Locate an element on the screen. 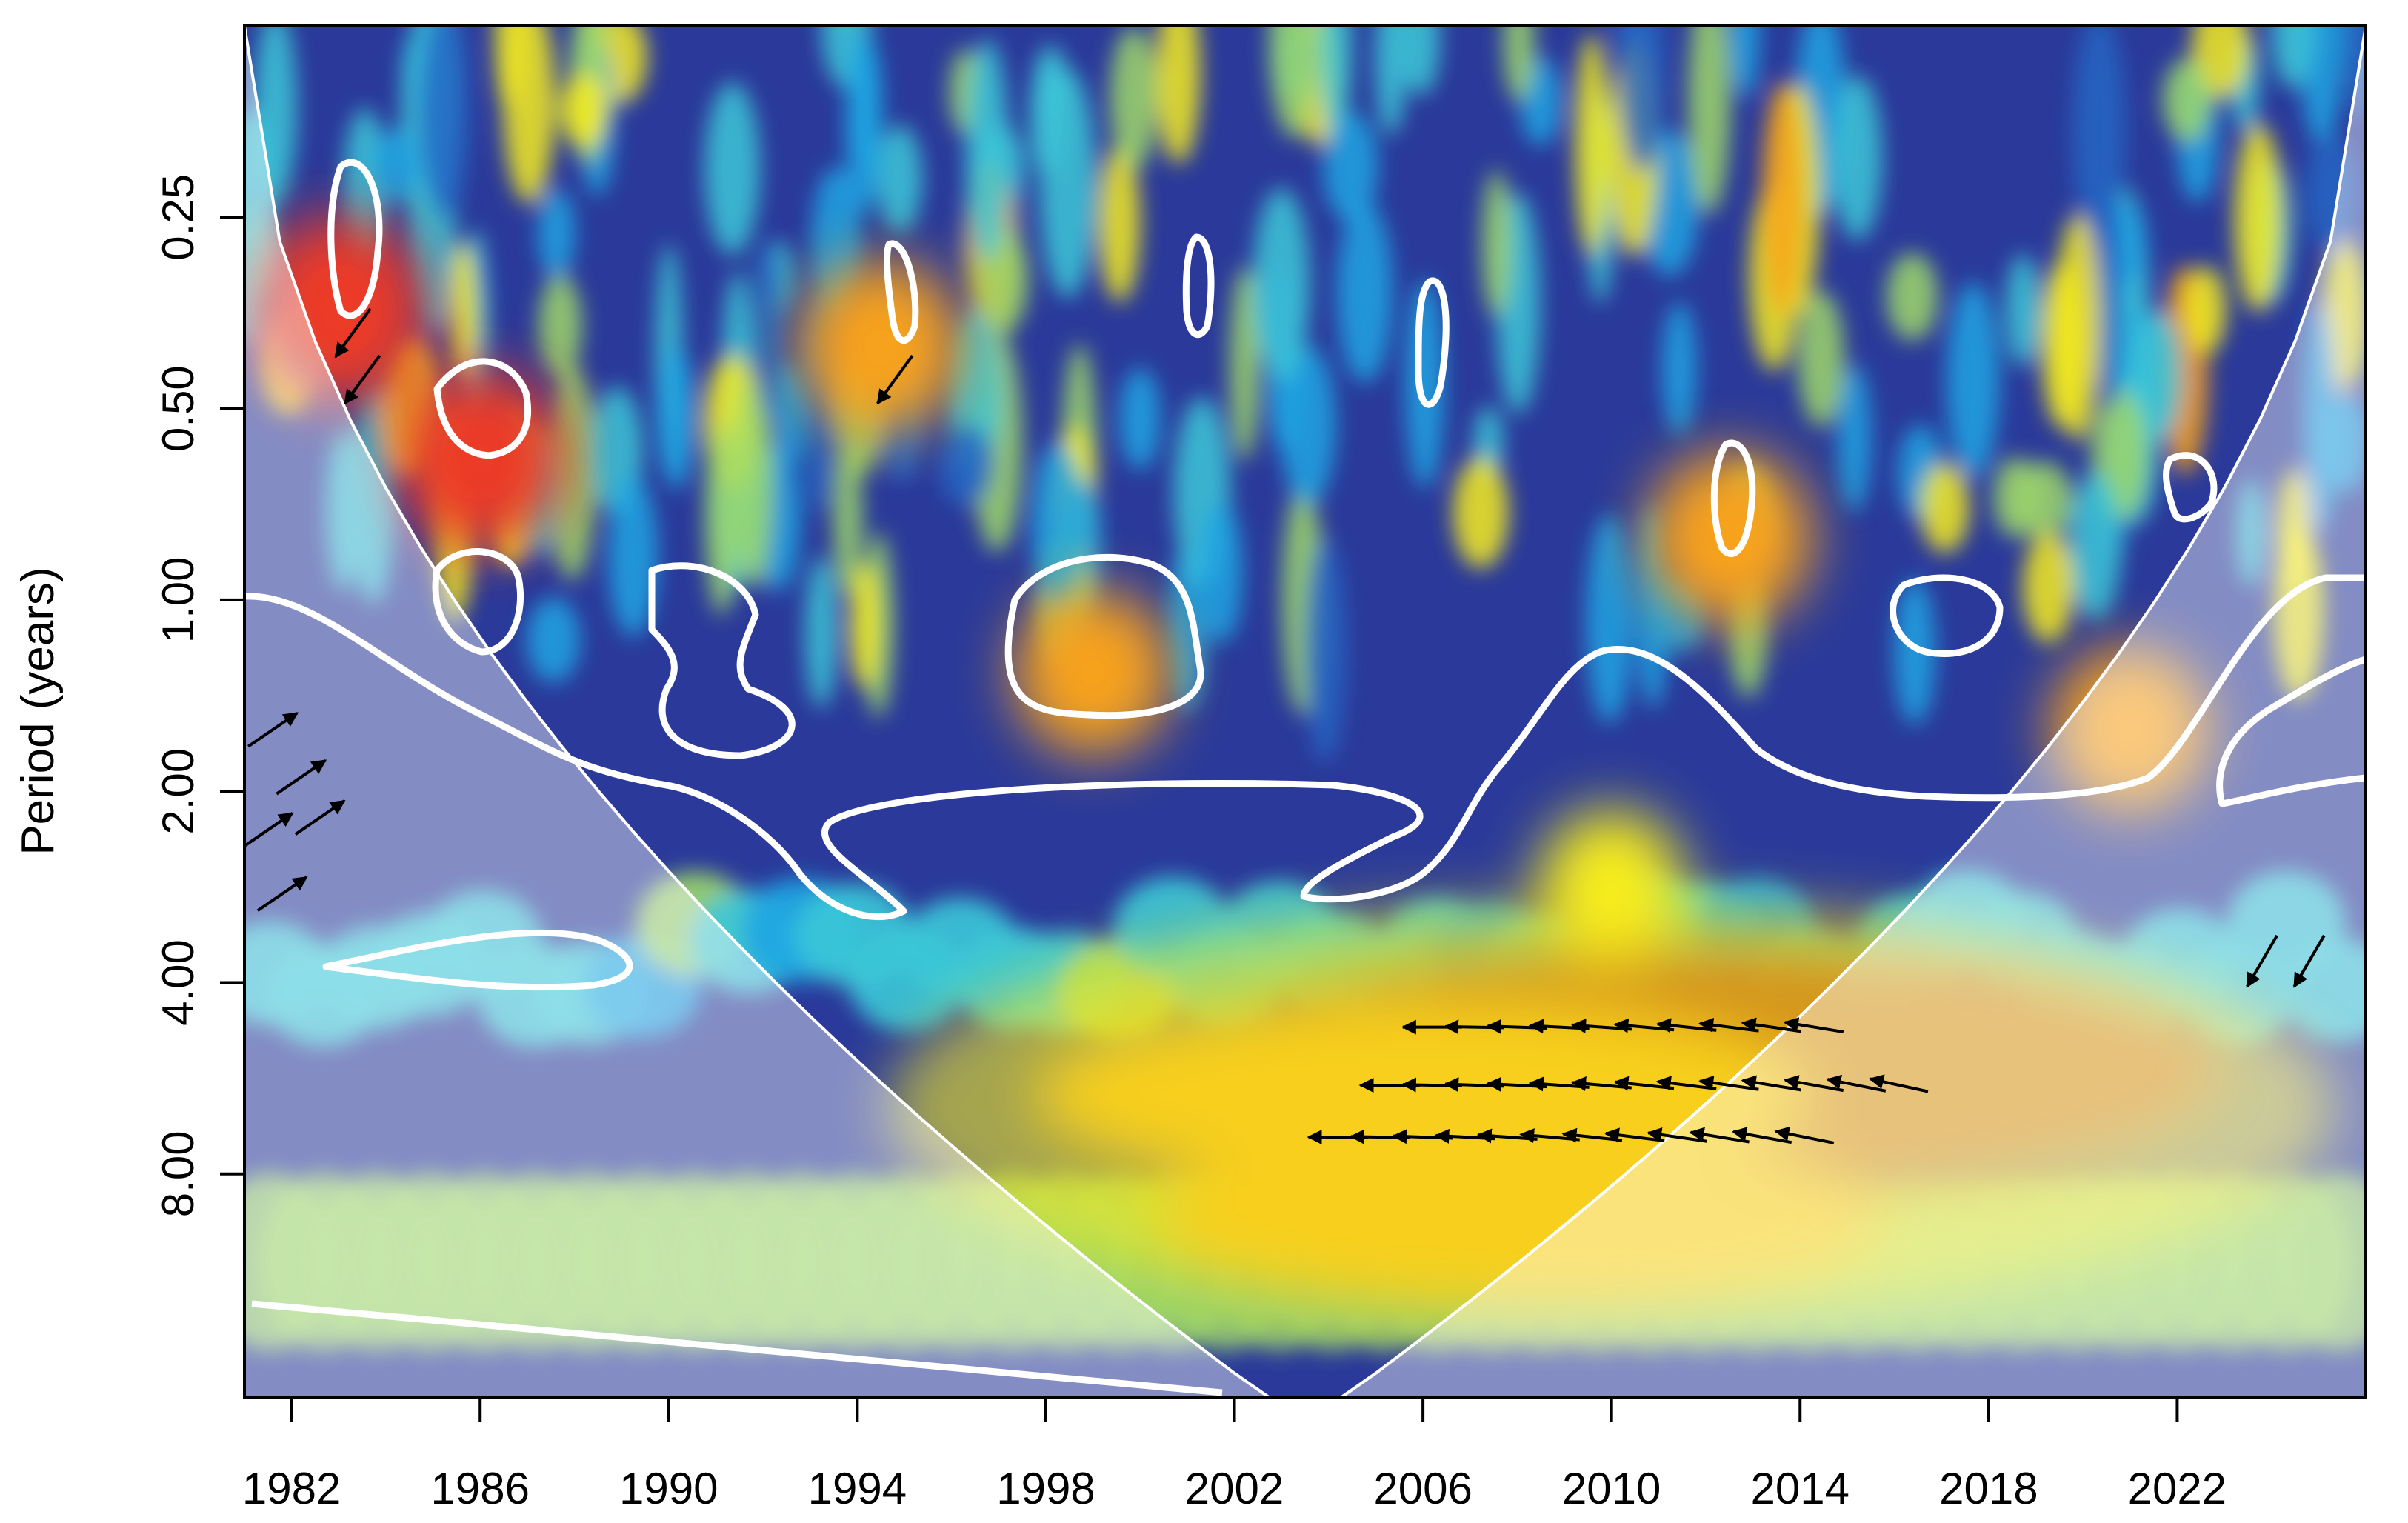 This screenshot has width=2408, height=1523. x-tick-label: 2022 is located at coordinates (2177, 1488).